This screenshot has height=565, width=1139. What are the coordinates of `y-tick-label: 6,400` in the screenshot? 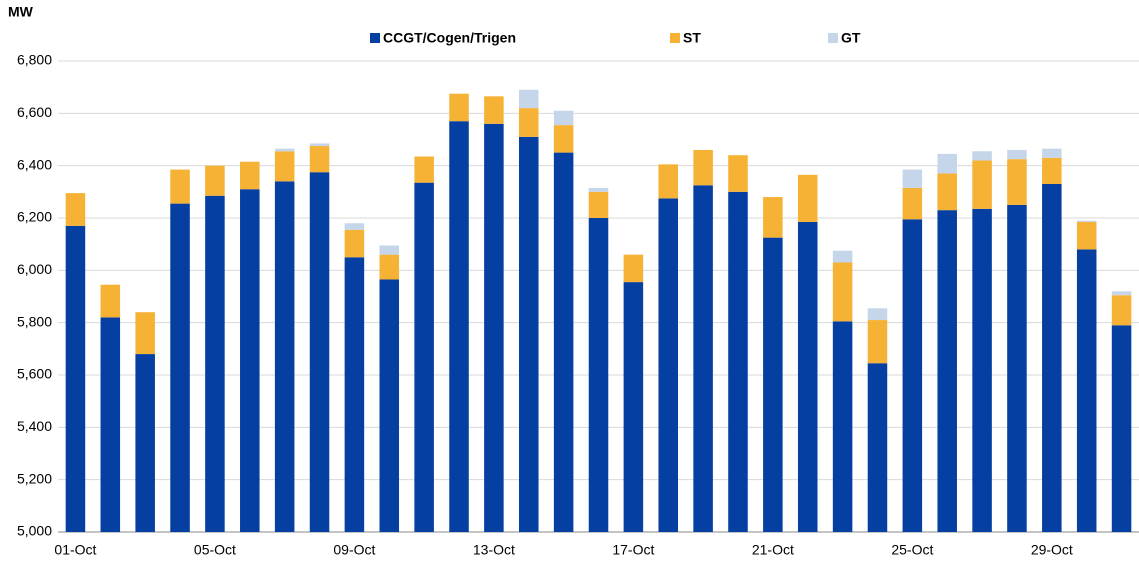 It's located at (34, 164).